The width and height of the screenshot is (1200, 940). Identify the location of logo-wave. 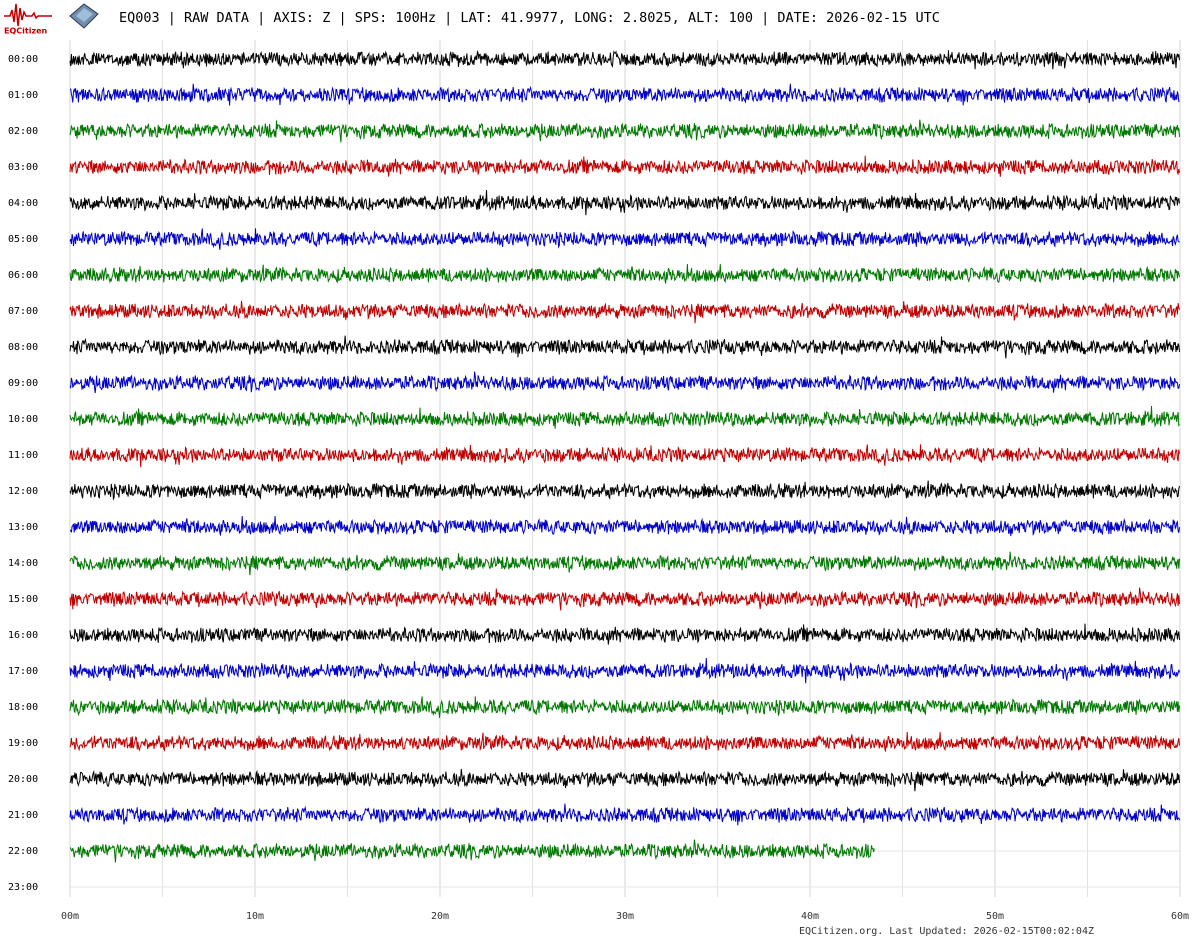
(28, 15).